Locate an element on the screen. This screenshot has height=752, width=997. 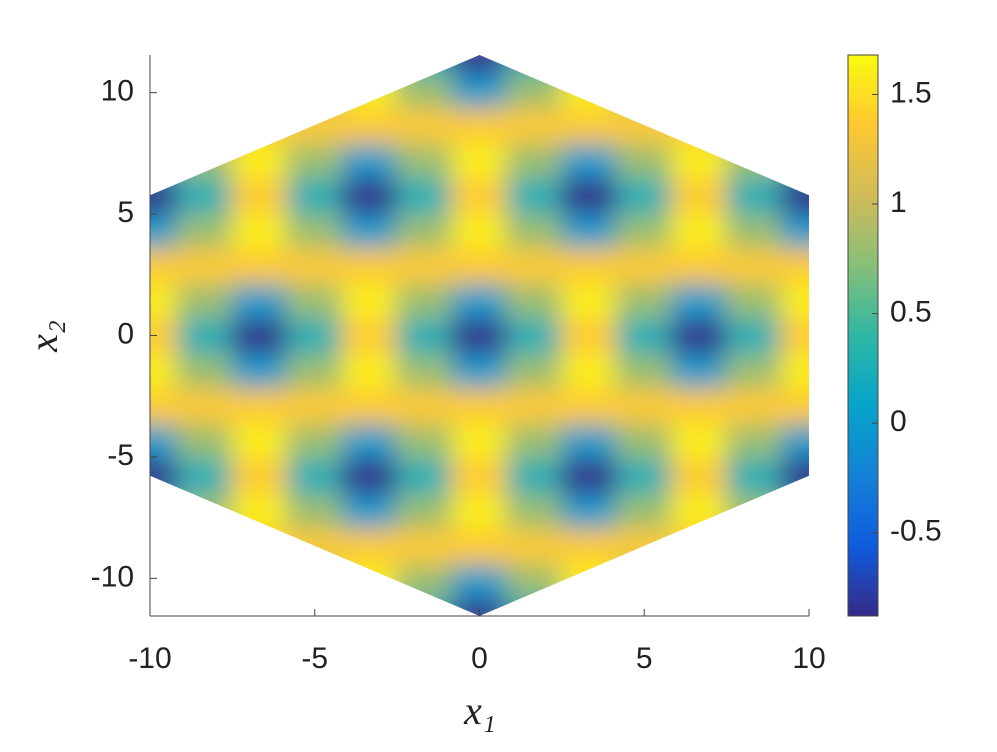
x-tick-label: 5 is located at coordinates (644, 658).